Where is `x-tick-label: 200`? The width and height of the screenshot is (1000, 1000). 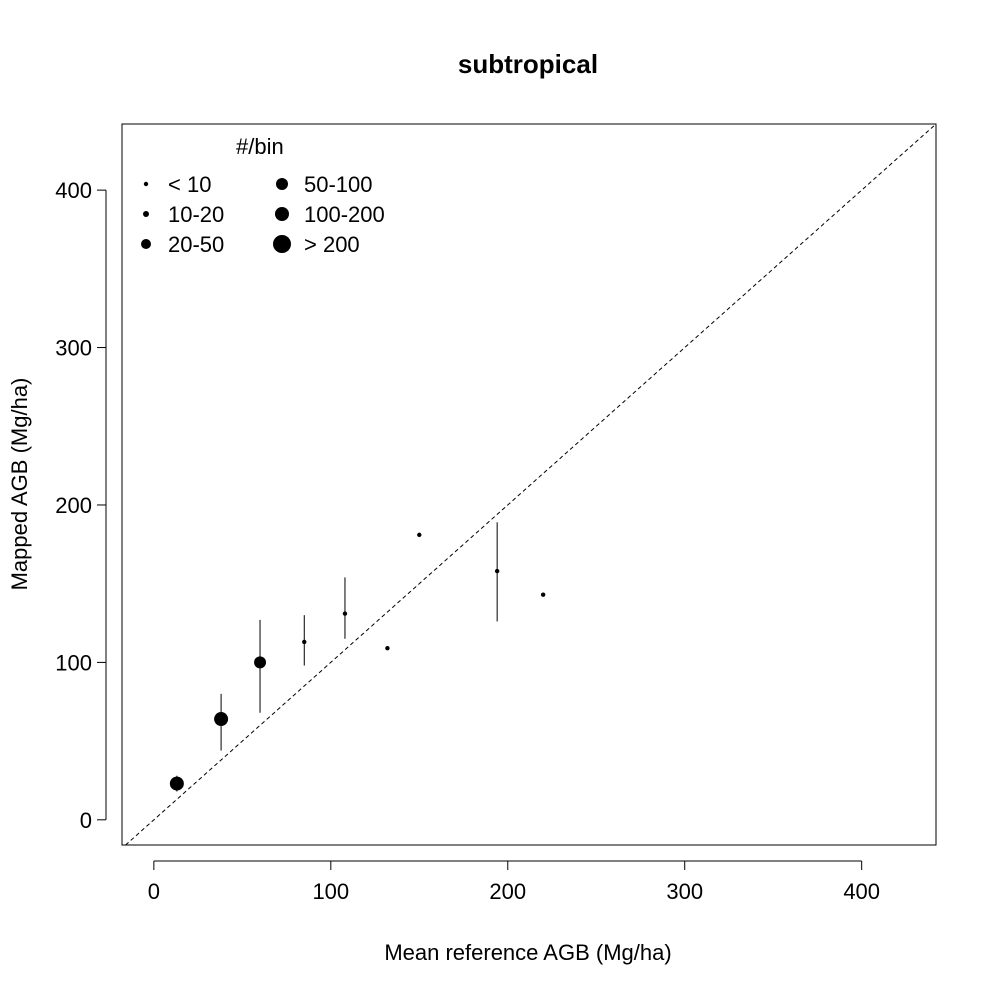
x-tick-label: 200 is located at coordinates (507, 891).